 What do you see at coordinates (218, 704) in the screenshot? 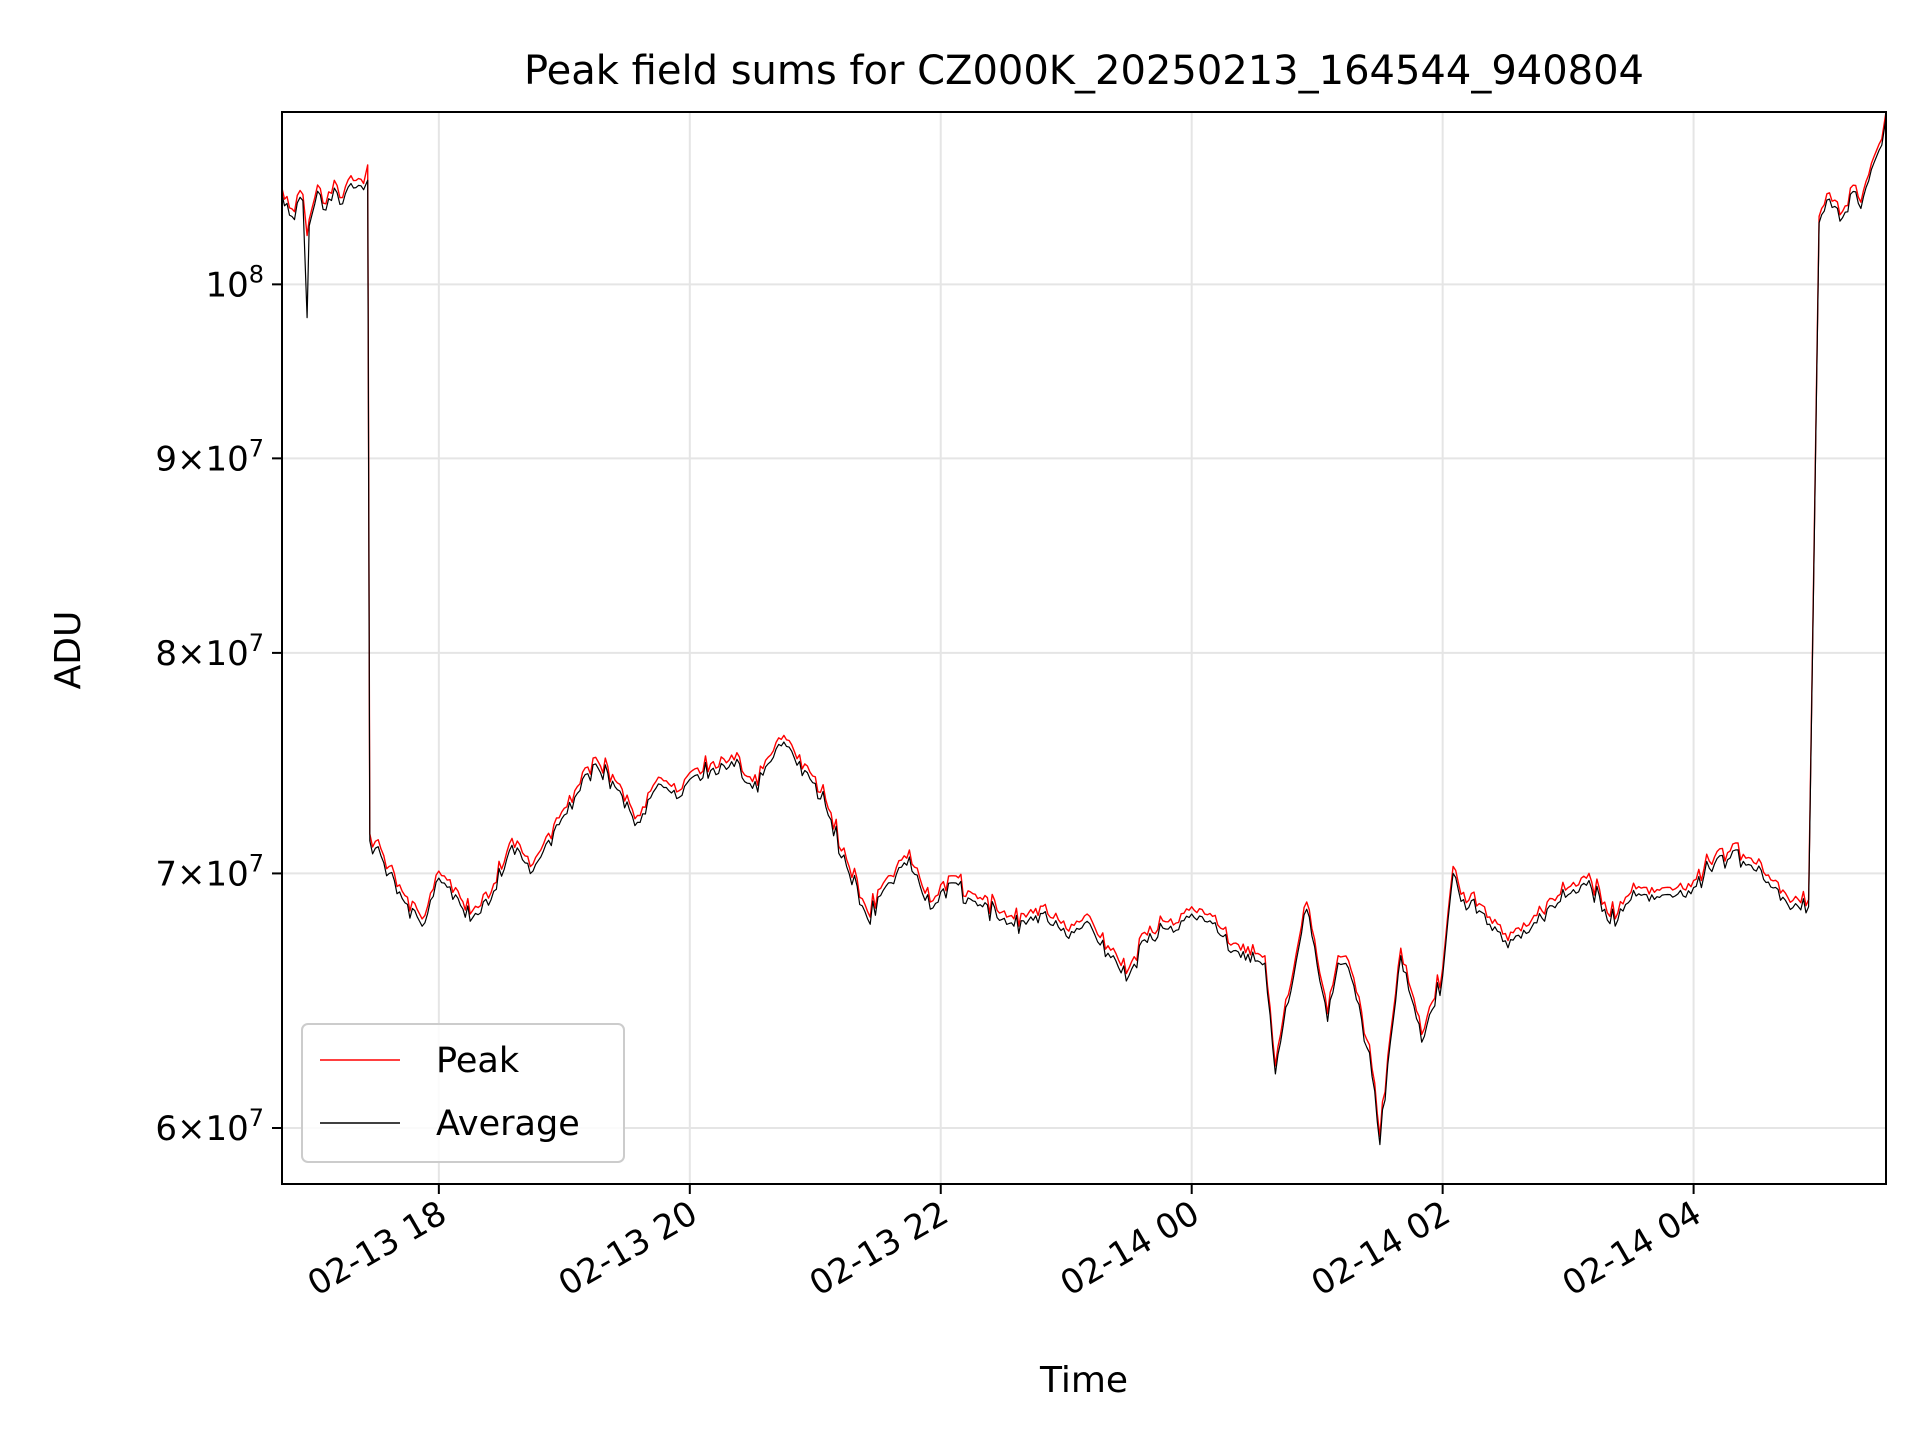
I see `y-axis: 6×107 7×107 8×107 9×107 108` at bounding box center [218, 704].